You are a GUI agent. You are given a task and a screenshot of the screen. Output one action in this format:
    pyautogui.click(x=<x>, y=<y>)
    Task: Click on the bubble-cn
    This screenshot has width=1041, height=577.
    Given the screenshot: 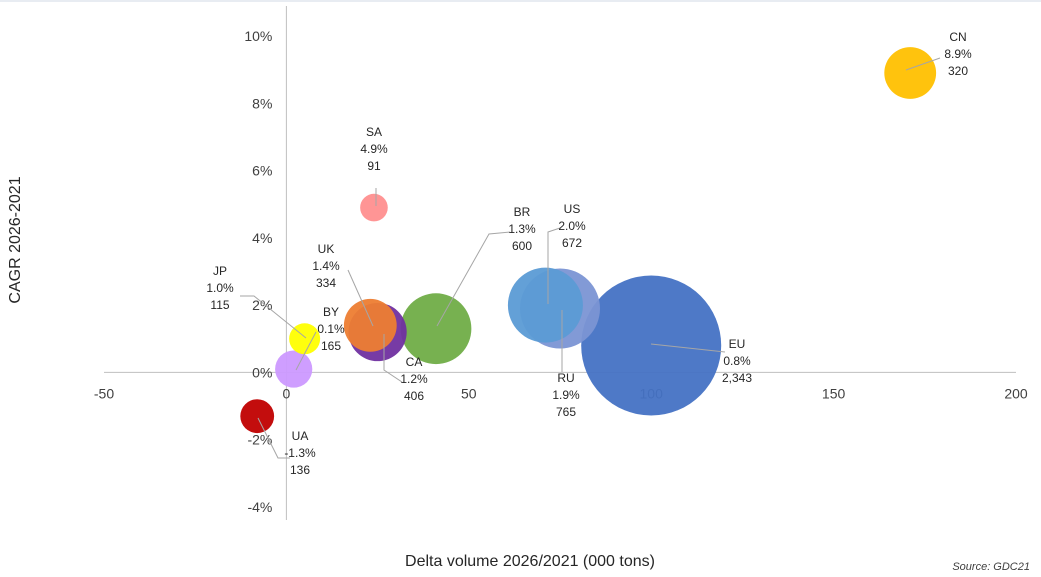 What is the action you would take?
    pyautogui.click(x=910, y=73)
    